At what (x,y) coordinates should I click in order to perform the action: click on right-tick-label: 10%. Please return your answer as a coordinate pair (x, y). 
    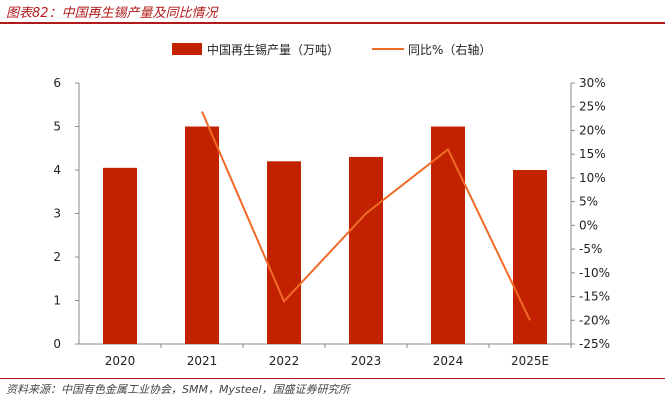
    Looking at the image, I should click on (592, 178).